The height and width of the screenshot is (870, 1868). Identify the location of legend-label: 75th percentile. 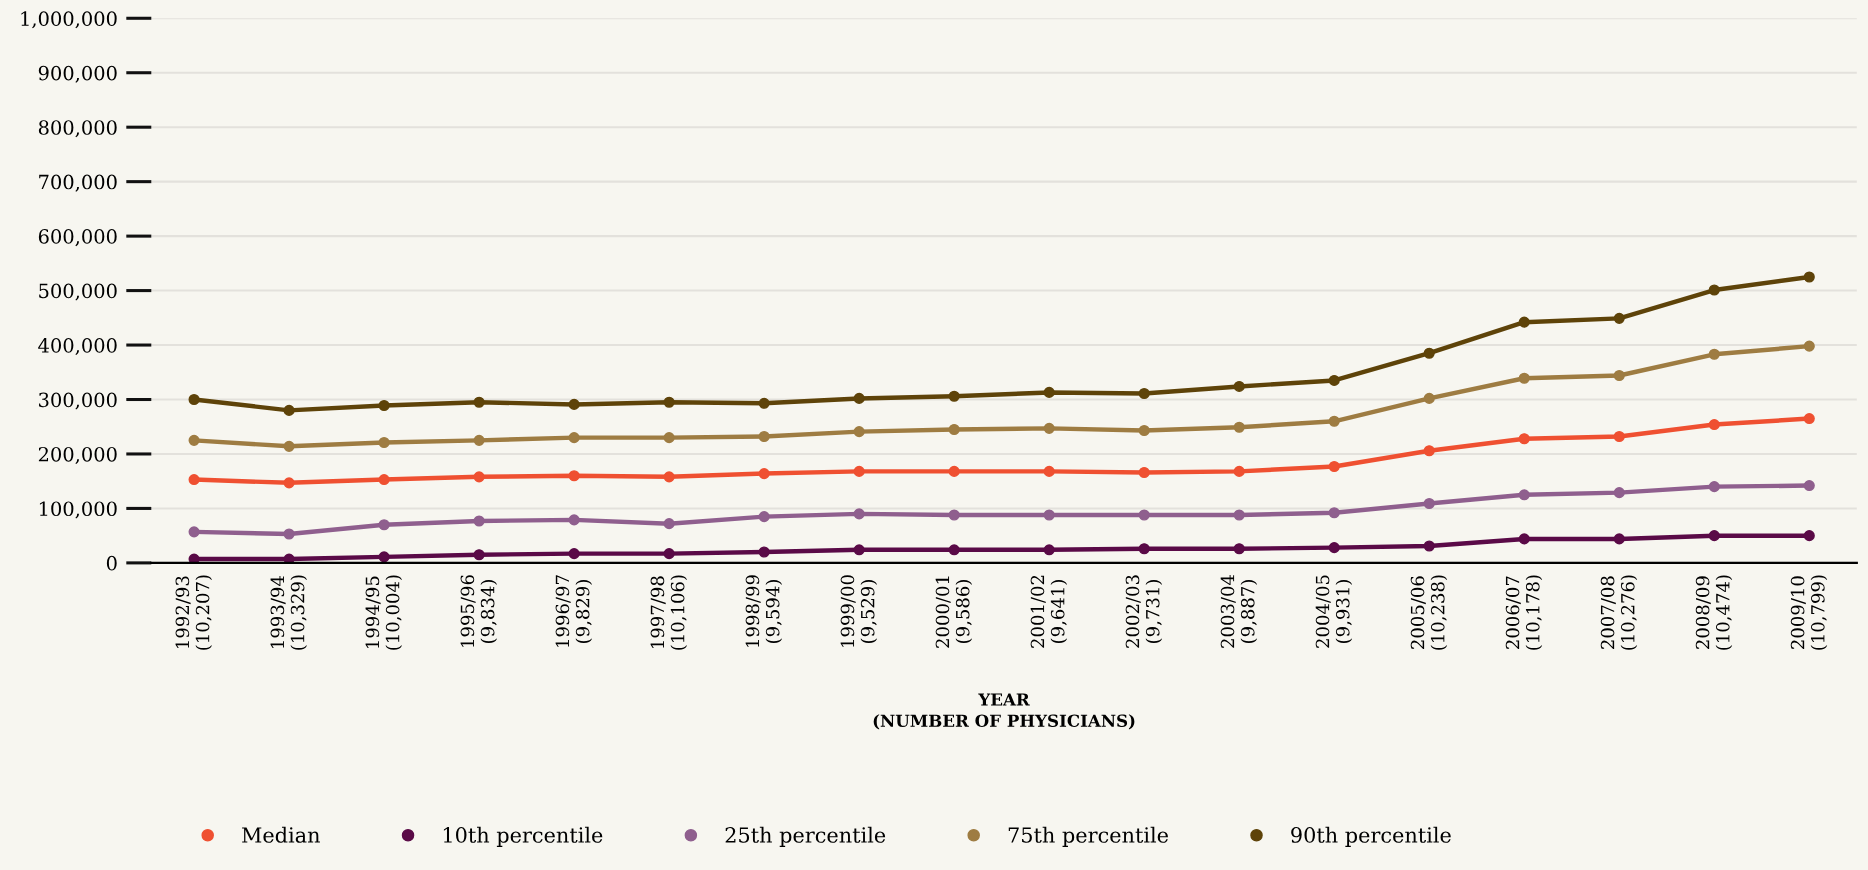
(1088, 836).